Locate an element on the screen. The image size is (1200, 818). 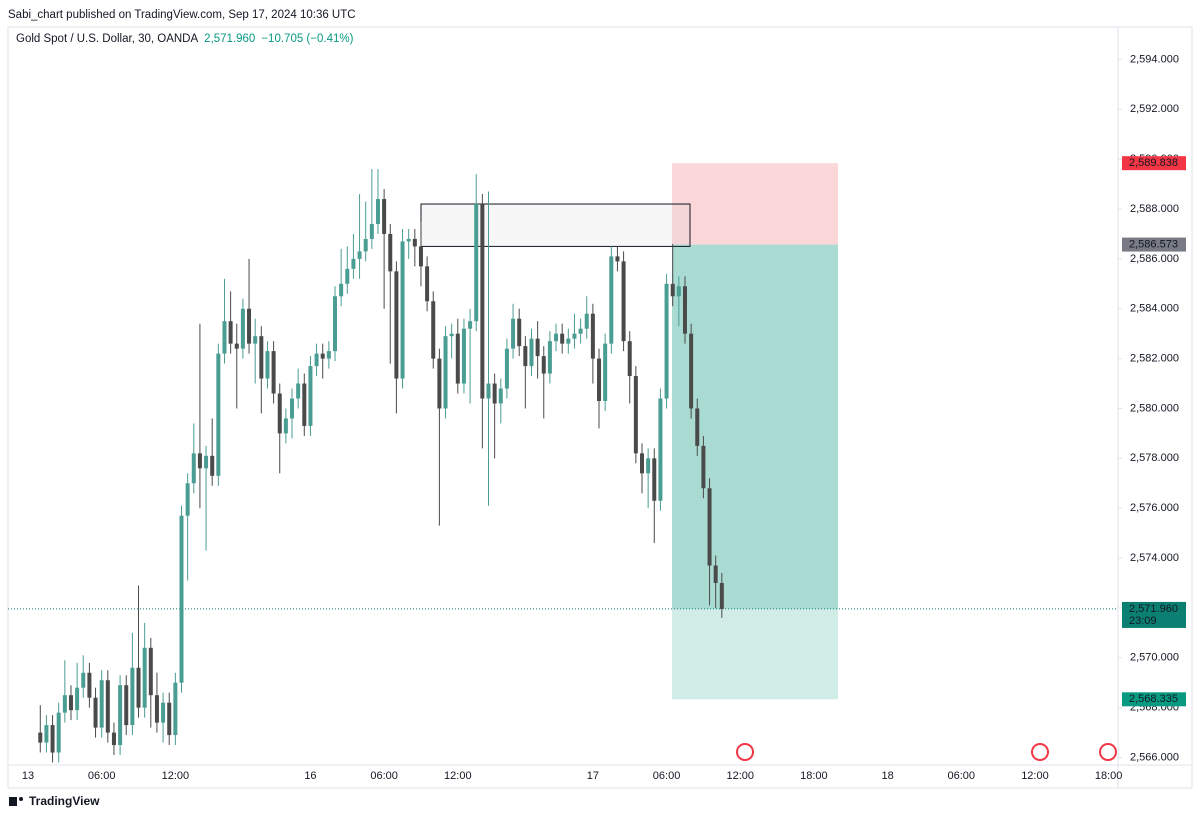
y-tick-label: 2,576.000 is located at coordinates (1154, 508).